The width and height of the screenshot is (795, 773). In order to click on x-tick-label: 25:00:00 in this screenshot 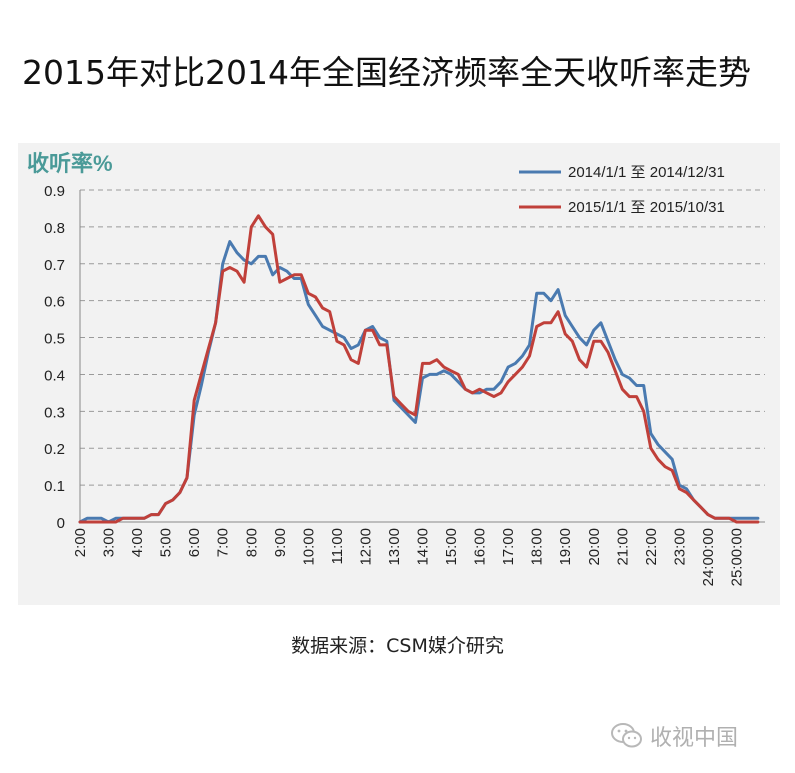, I will do `click(736, 557)`.